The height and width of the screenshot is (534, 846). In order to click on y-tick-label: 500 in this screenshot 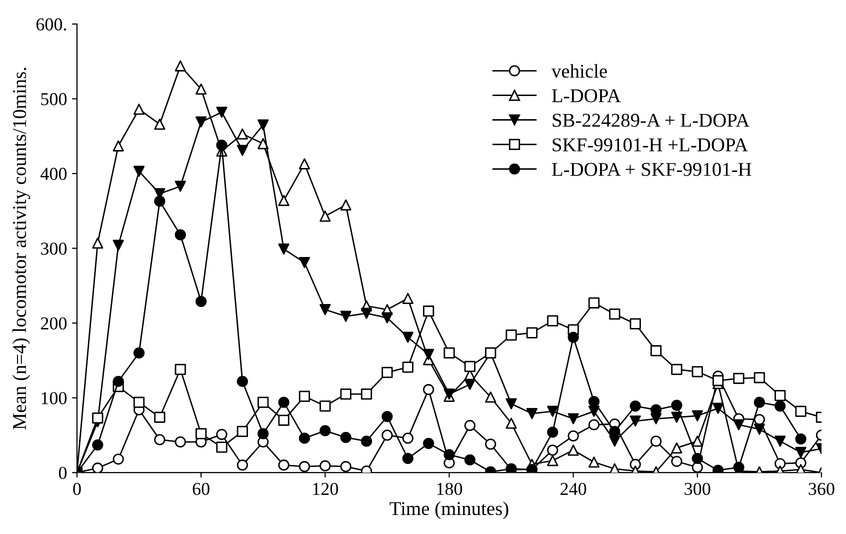, I will do `click(54, 99)`.